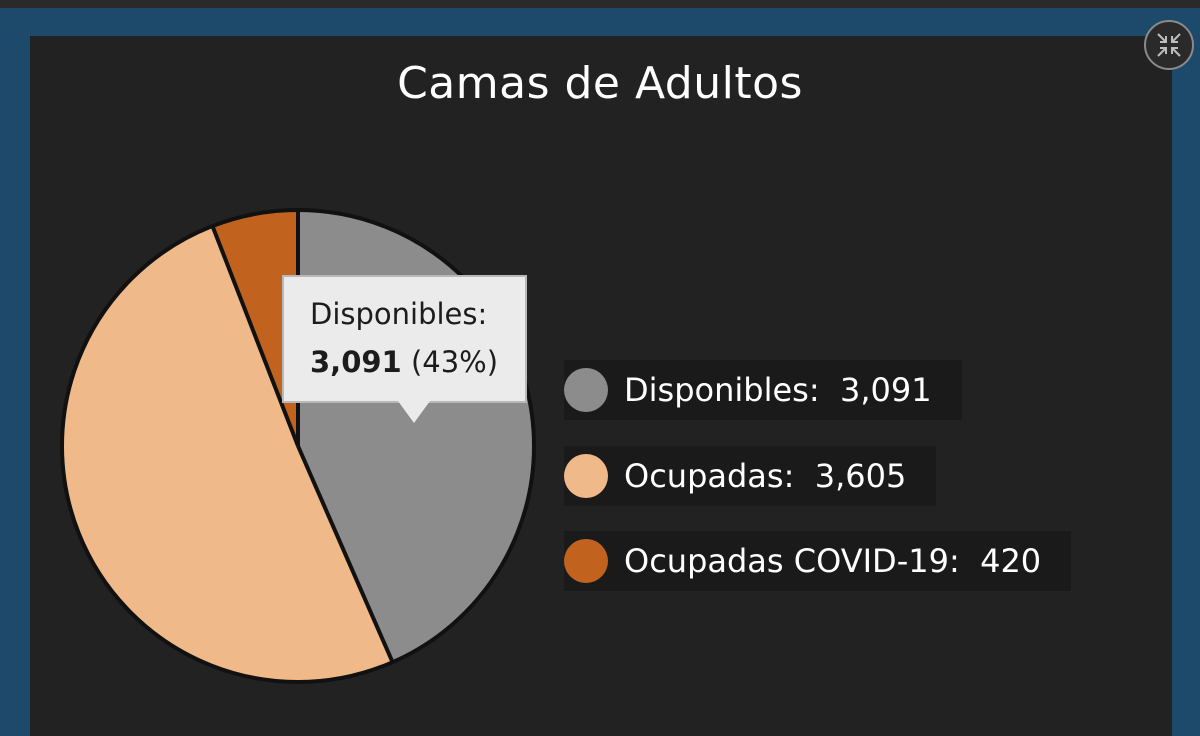 Image resolution: width=1200 pixels, height=736 pixels. I want to click on legend-text-ocupadas-covid: Ocupadas COVID-19: 420, so click(832, 561).